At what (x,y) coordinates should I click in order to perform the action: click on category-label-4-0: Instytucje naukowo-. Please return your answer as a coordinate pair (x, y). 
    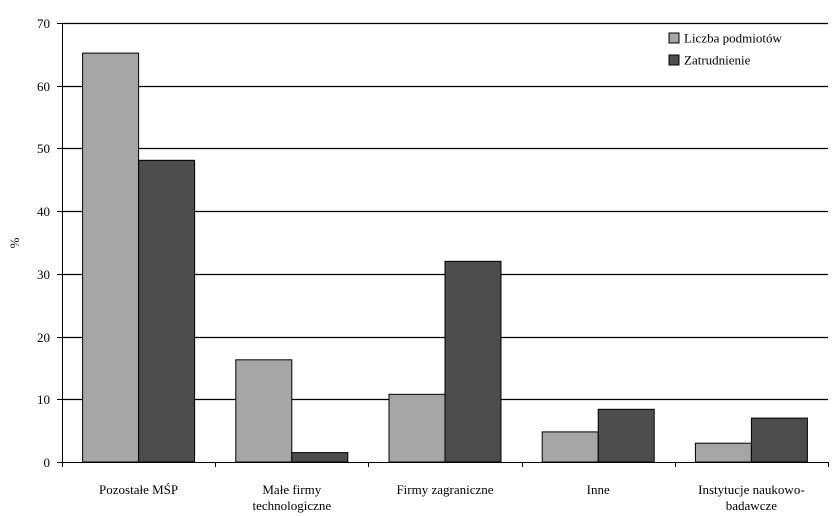
    Looking at the image, I should click on (751, 489).